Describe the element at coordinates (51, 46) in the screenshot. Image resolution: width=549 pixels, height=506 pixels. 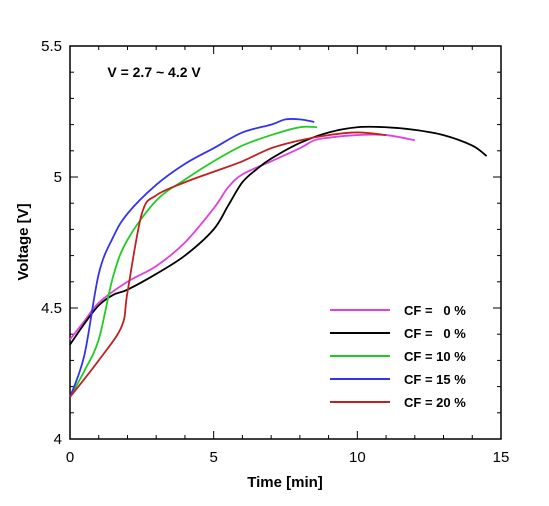
I see `y-tick-label: 5.5` at that location.